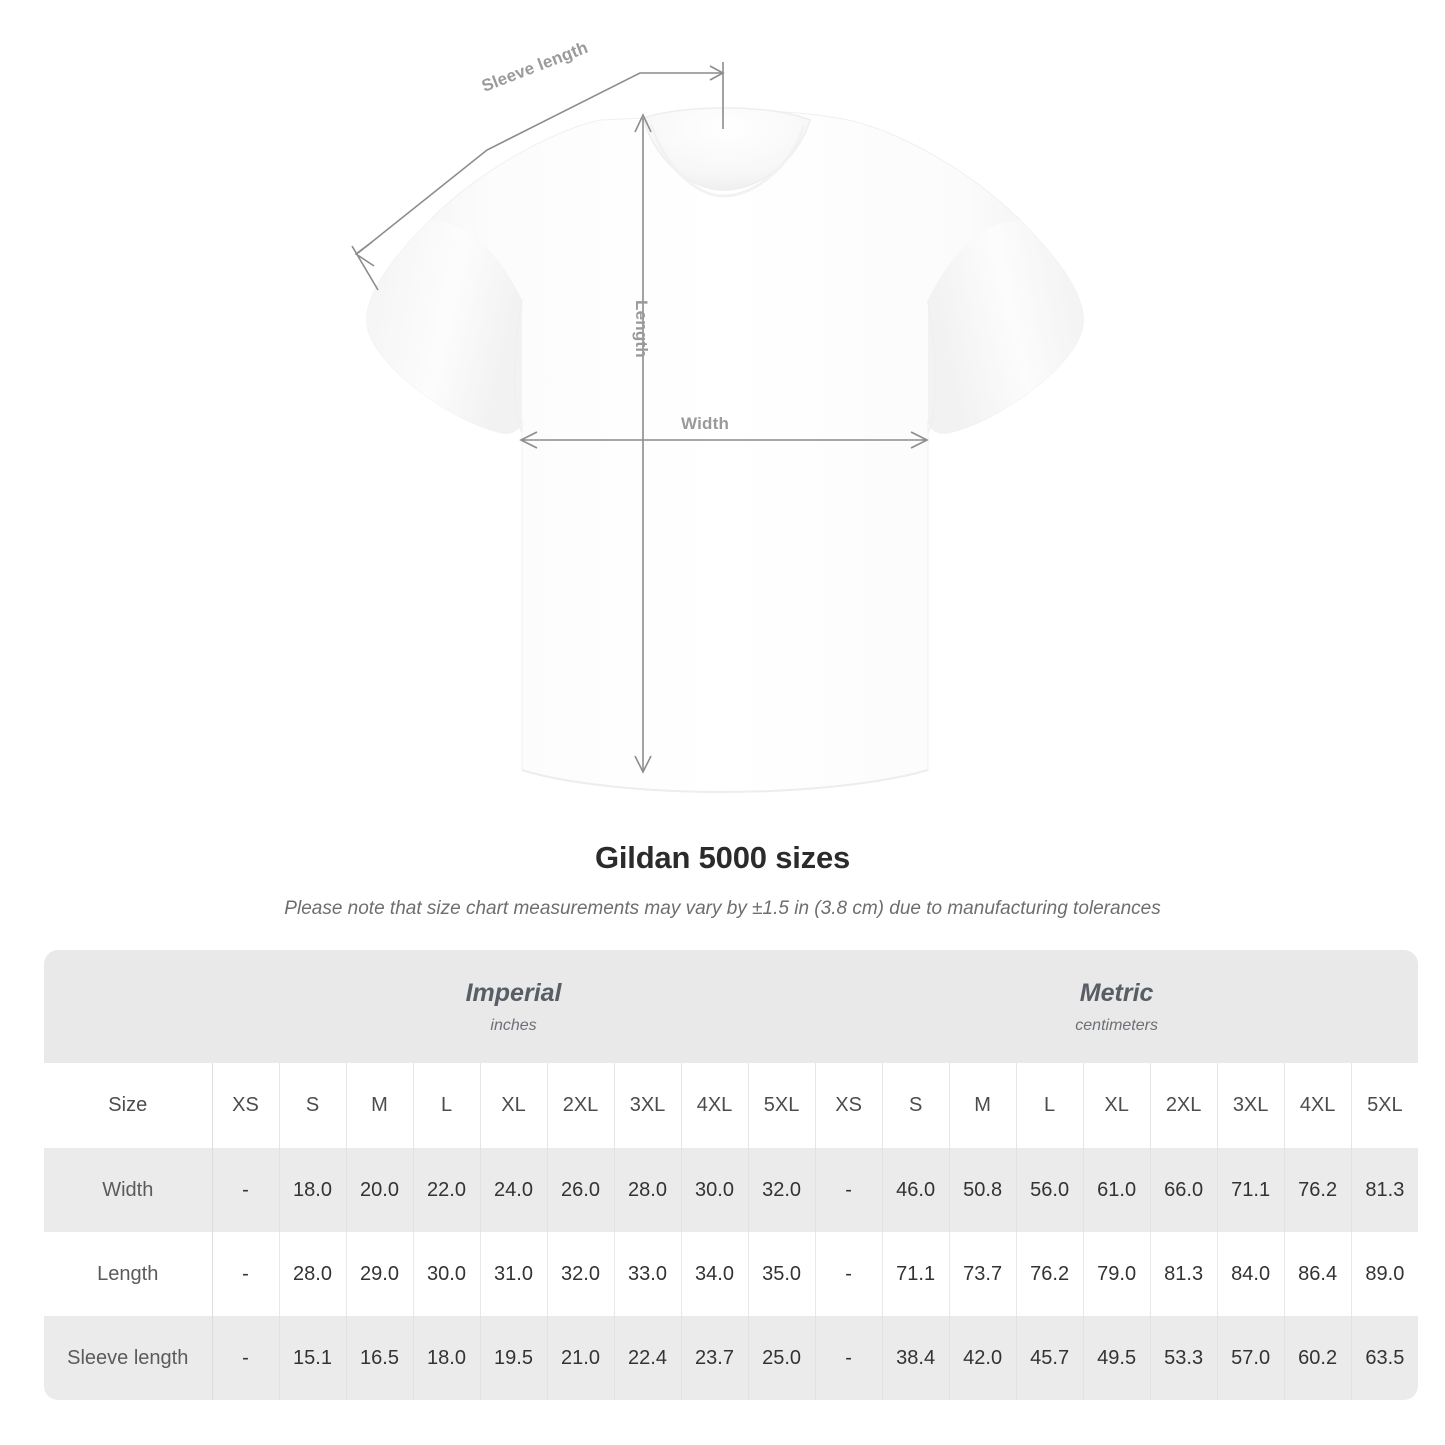 Image resolution: width=1445 pixels, height=1445 pixels. What do you see at coordinates (648, 1358) in the screenshot?
I see `cell-sleeve-imperial-3xl: 22.4` at bounding box center [648, 1358].